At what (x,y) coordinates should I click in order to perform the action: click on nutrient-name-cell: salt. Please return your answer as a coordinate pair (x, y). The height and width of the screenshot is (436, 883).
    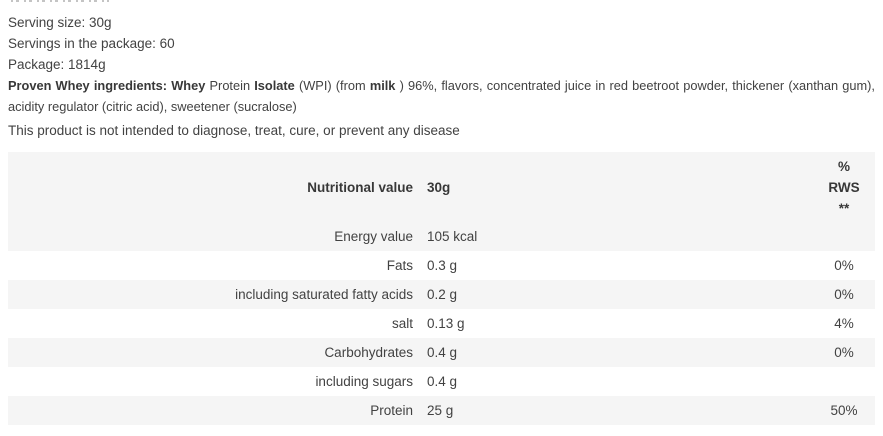
    Looking at the image, I should click on (402, 323).